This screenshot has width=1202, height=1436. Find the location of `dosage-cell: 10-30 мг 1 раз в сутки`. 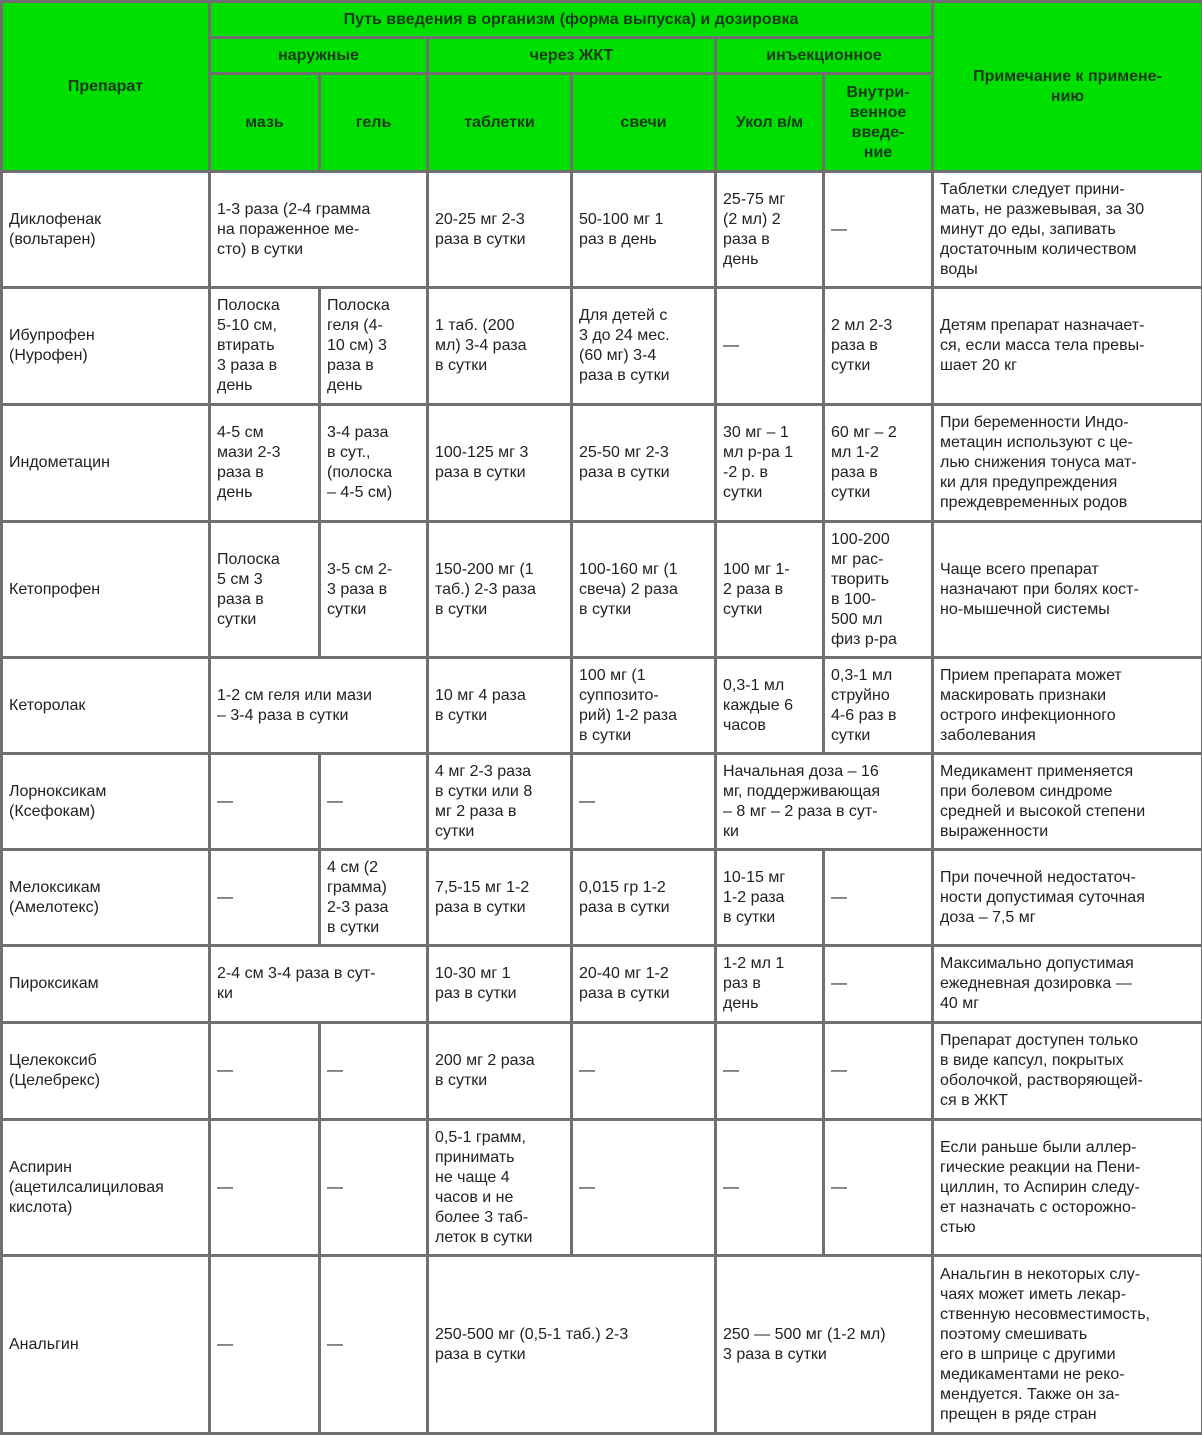

dosage-cell: 10-30 мг 1 раз в сутки is located at coordinates (499, 984).